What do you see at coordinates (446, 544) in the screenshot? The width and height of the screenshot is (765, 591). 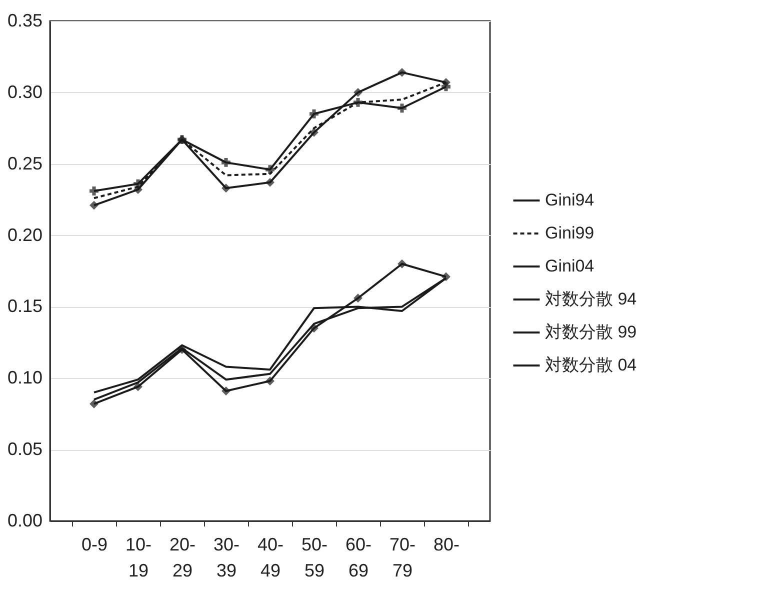 I see `x-tick-label: 80-` at bounding box center [446, 544].